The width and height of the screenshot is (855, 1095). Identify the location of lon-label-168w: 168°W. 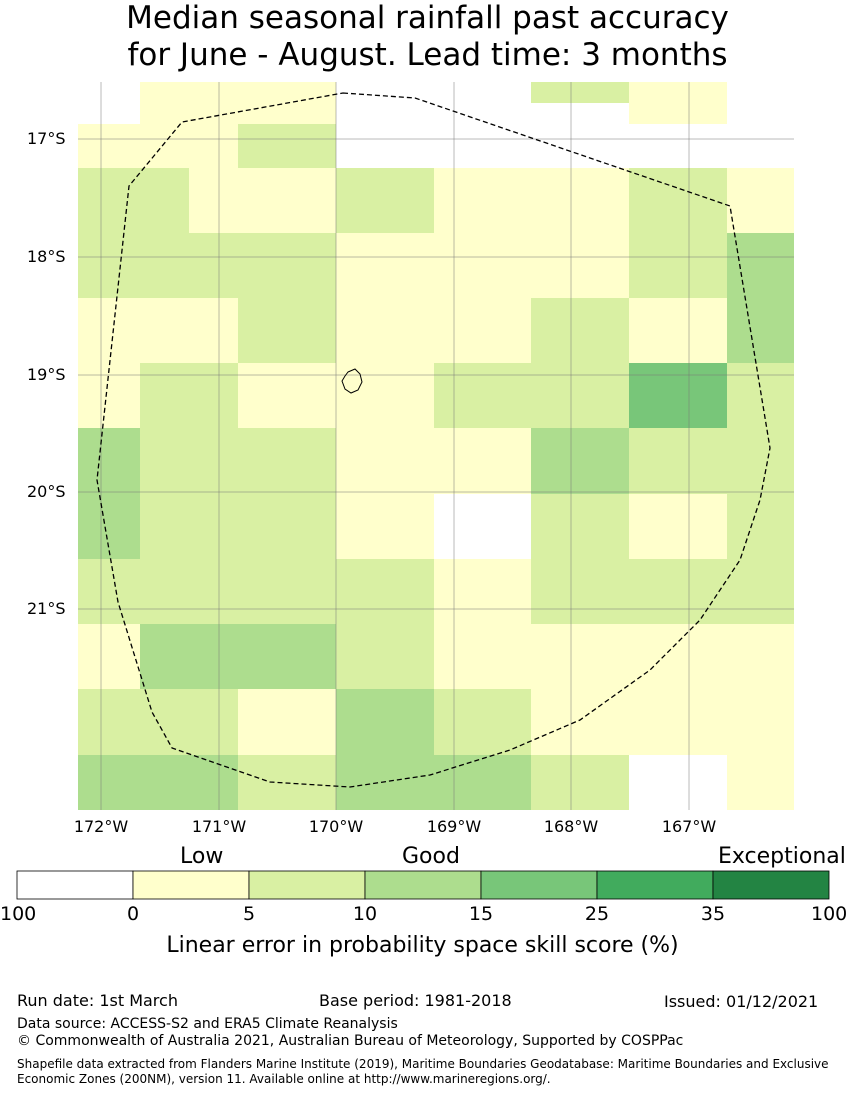
(571, 826).